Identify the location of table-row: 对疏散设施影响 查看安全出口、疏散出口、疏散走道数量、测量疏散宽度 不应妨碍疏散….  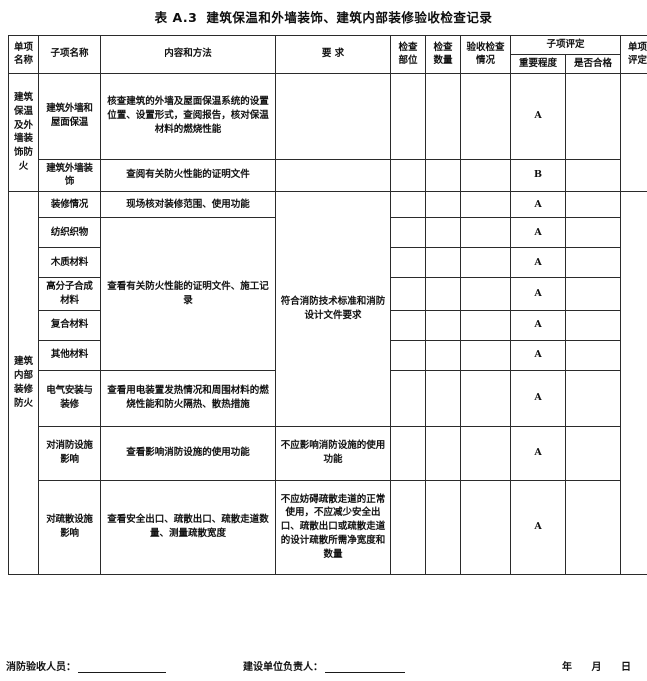
(328, 527).